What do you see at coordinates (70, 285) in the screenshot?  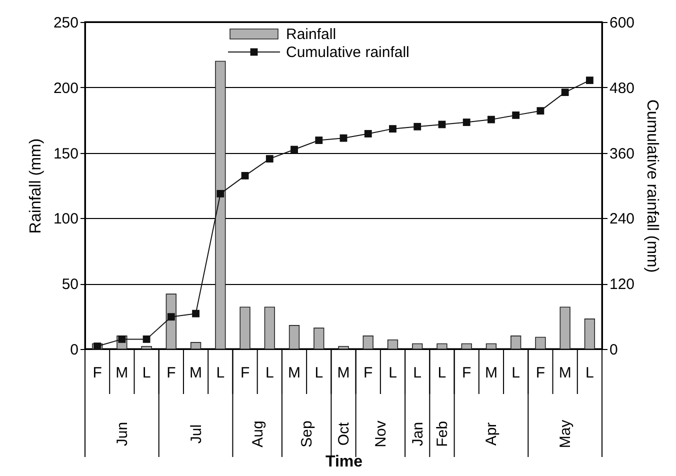 I see `y-tick-label: 50` at bounding box center [70, 285].